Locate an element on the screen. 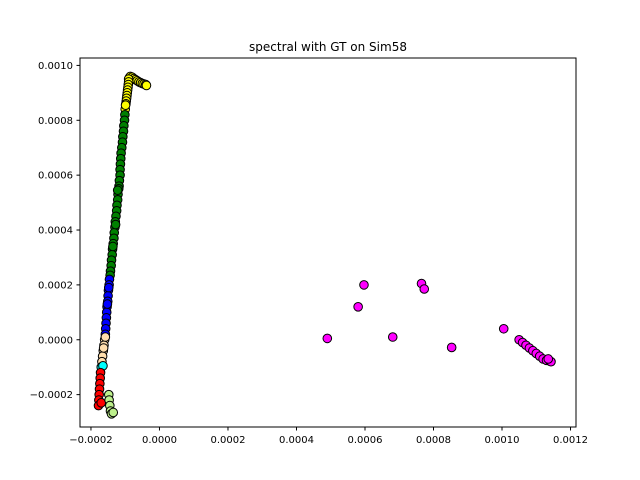 The image size is (640, 480). y-tick-label: 0.0002 is located at coordinates (55, 285).